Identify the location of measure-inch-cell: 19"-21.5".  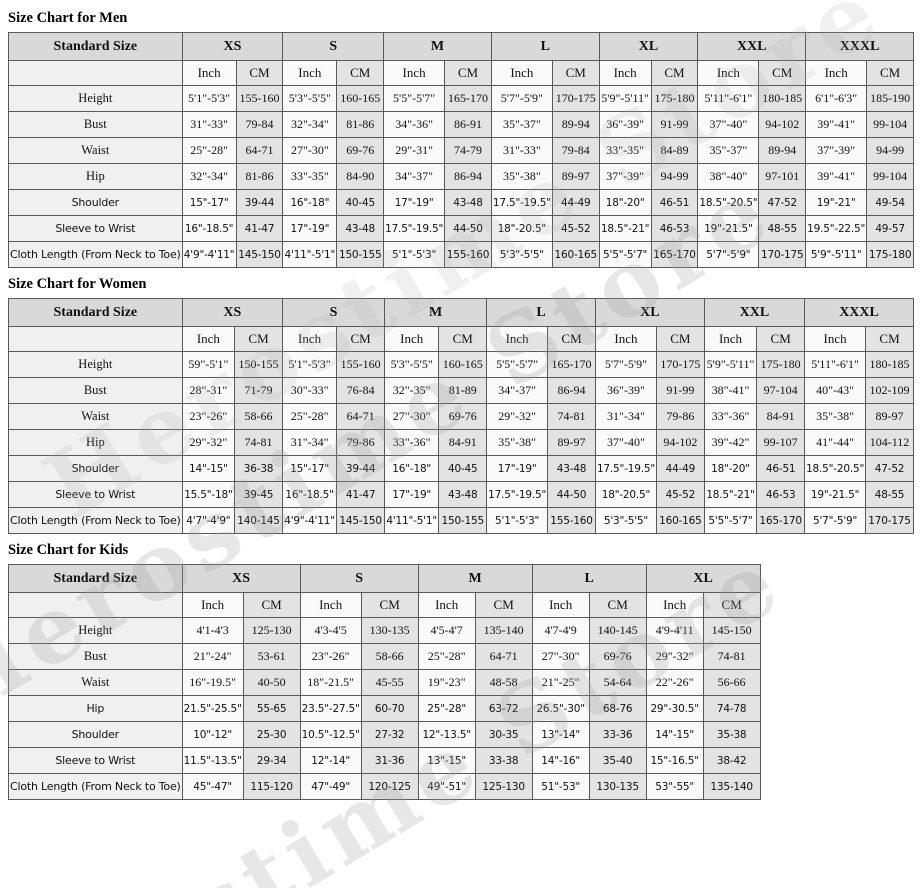
(728, 228).